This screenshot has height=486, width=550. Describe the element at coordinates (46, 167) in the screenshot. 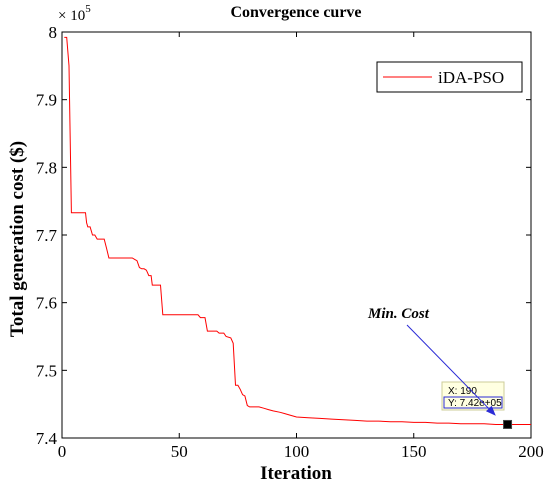

I see `y-tick-label: 7.8` at that location.